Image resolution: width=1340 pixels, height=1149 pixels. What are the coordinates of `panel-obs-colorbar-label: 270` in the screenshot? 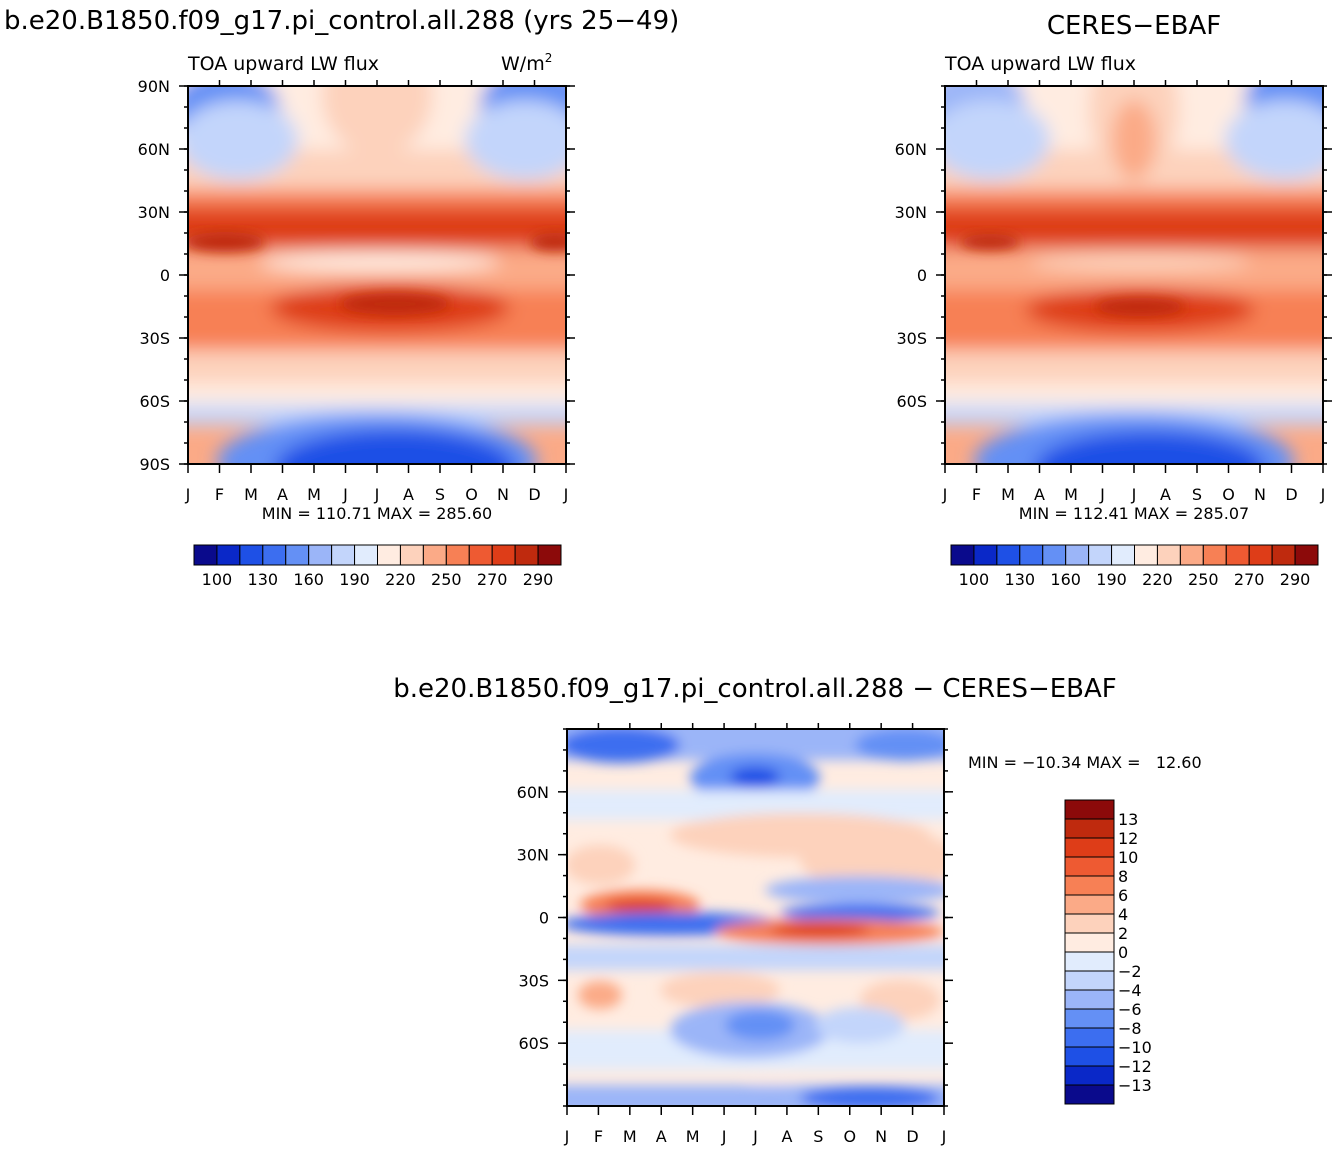 It's located at (1249, 579).